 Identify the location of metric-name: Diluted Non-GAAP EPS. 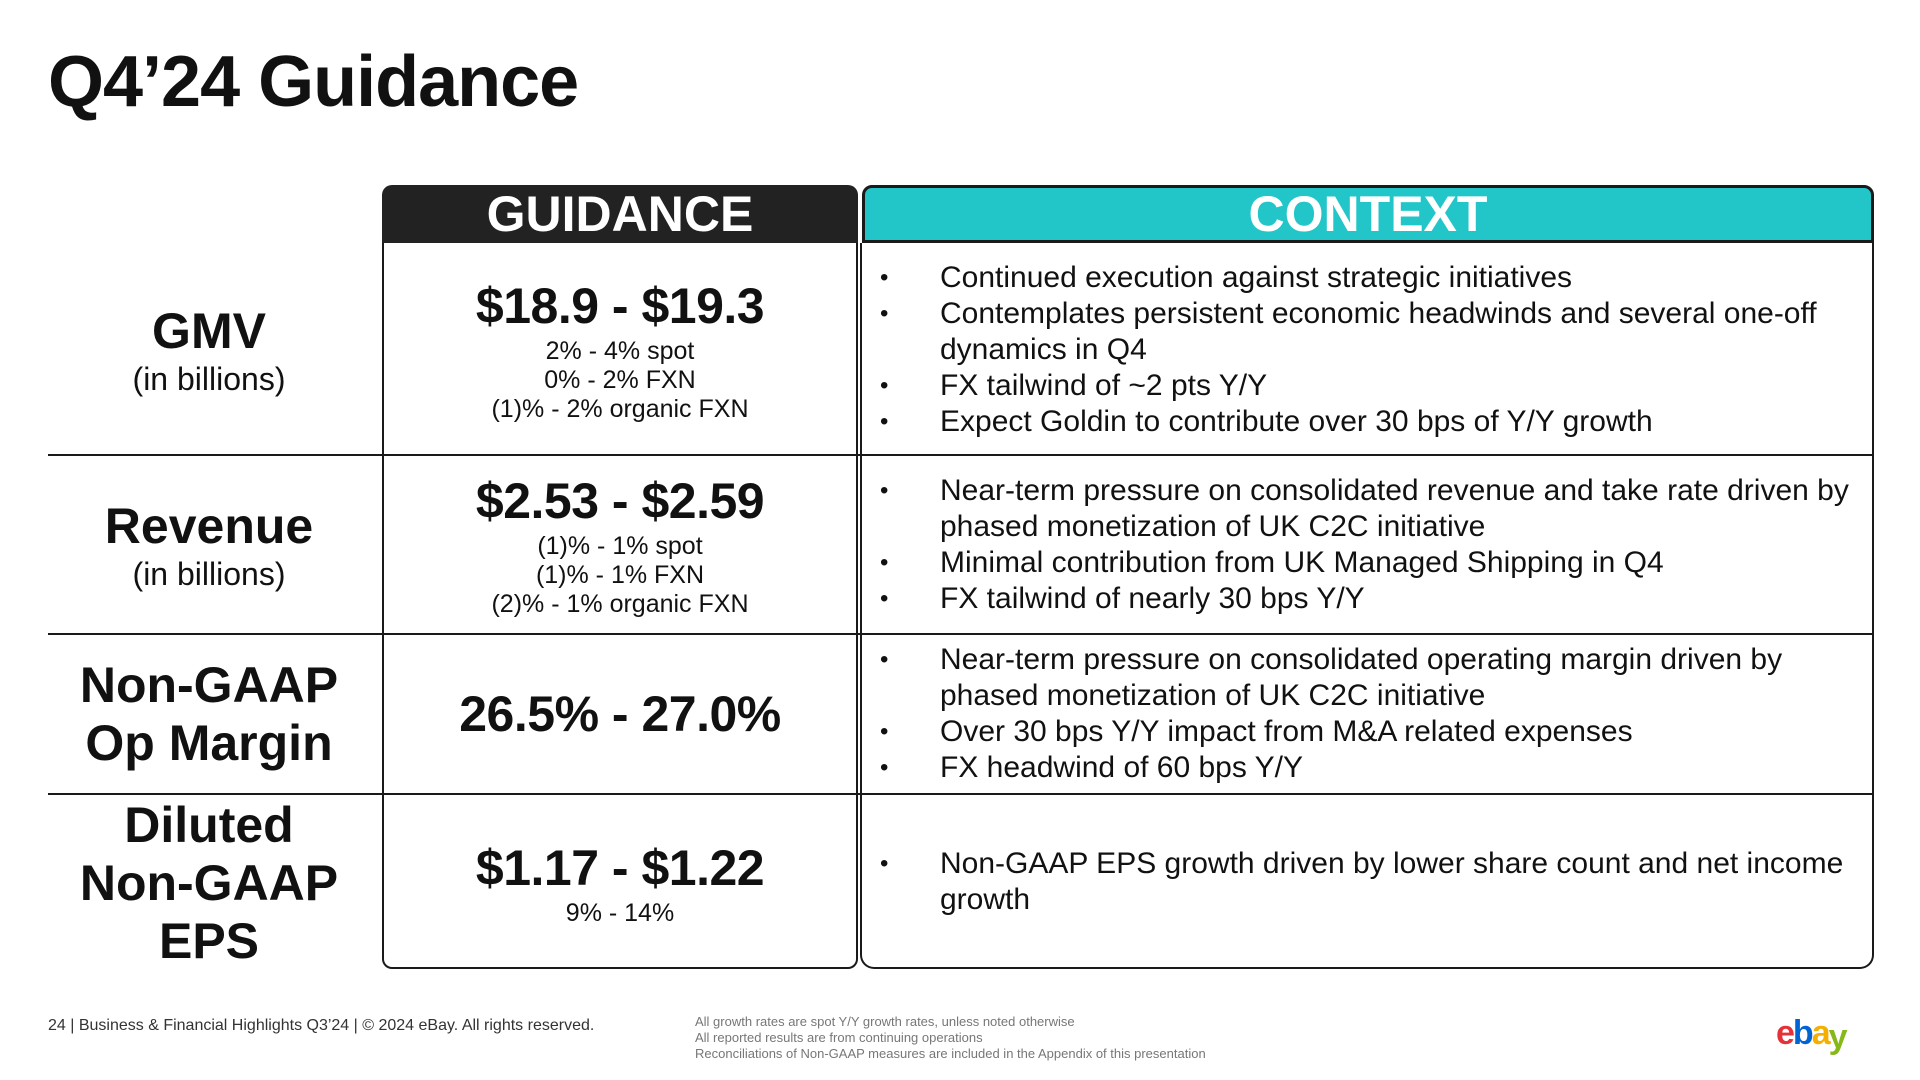
(209, 883).